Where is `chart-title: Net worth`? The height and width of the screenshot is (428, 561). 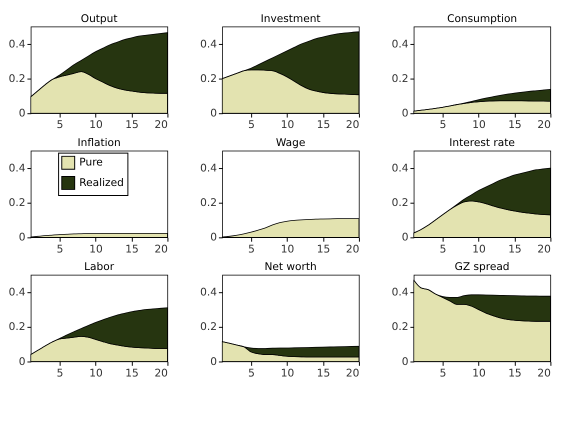
chart-title: Net worth is located at coordinates (290, 267).